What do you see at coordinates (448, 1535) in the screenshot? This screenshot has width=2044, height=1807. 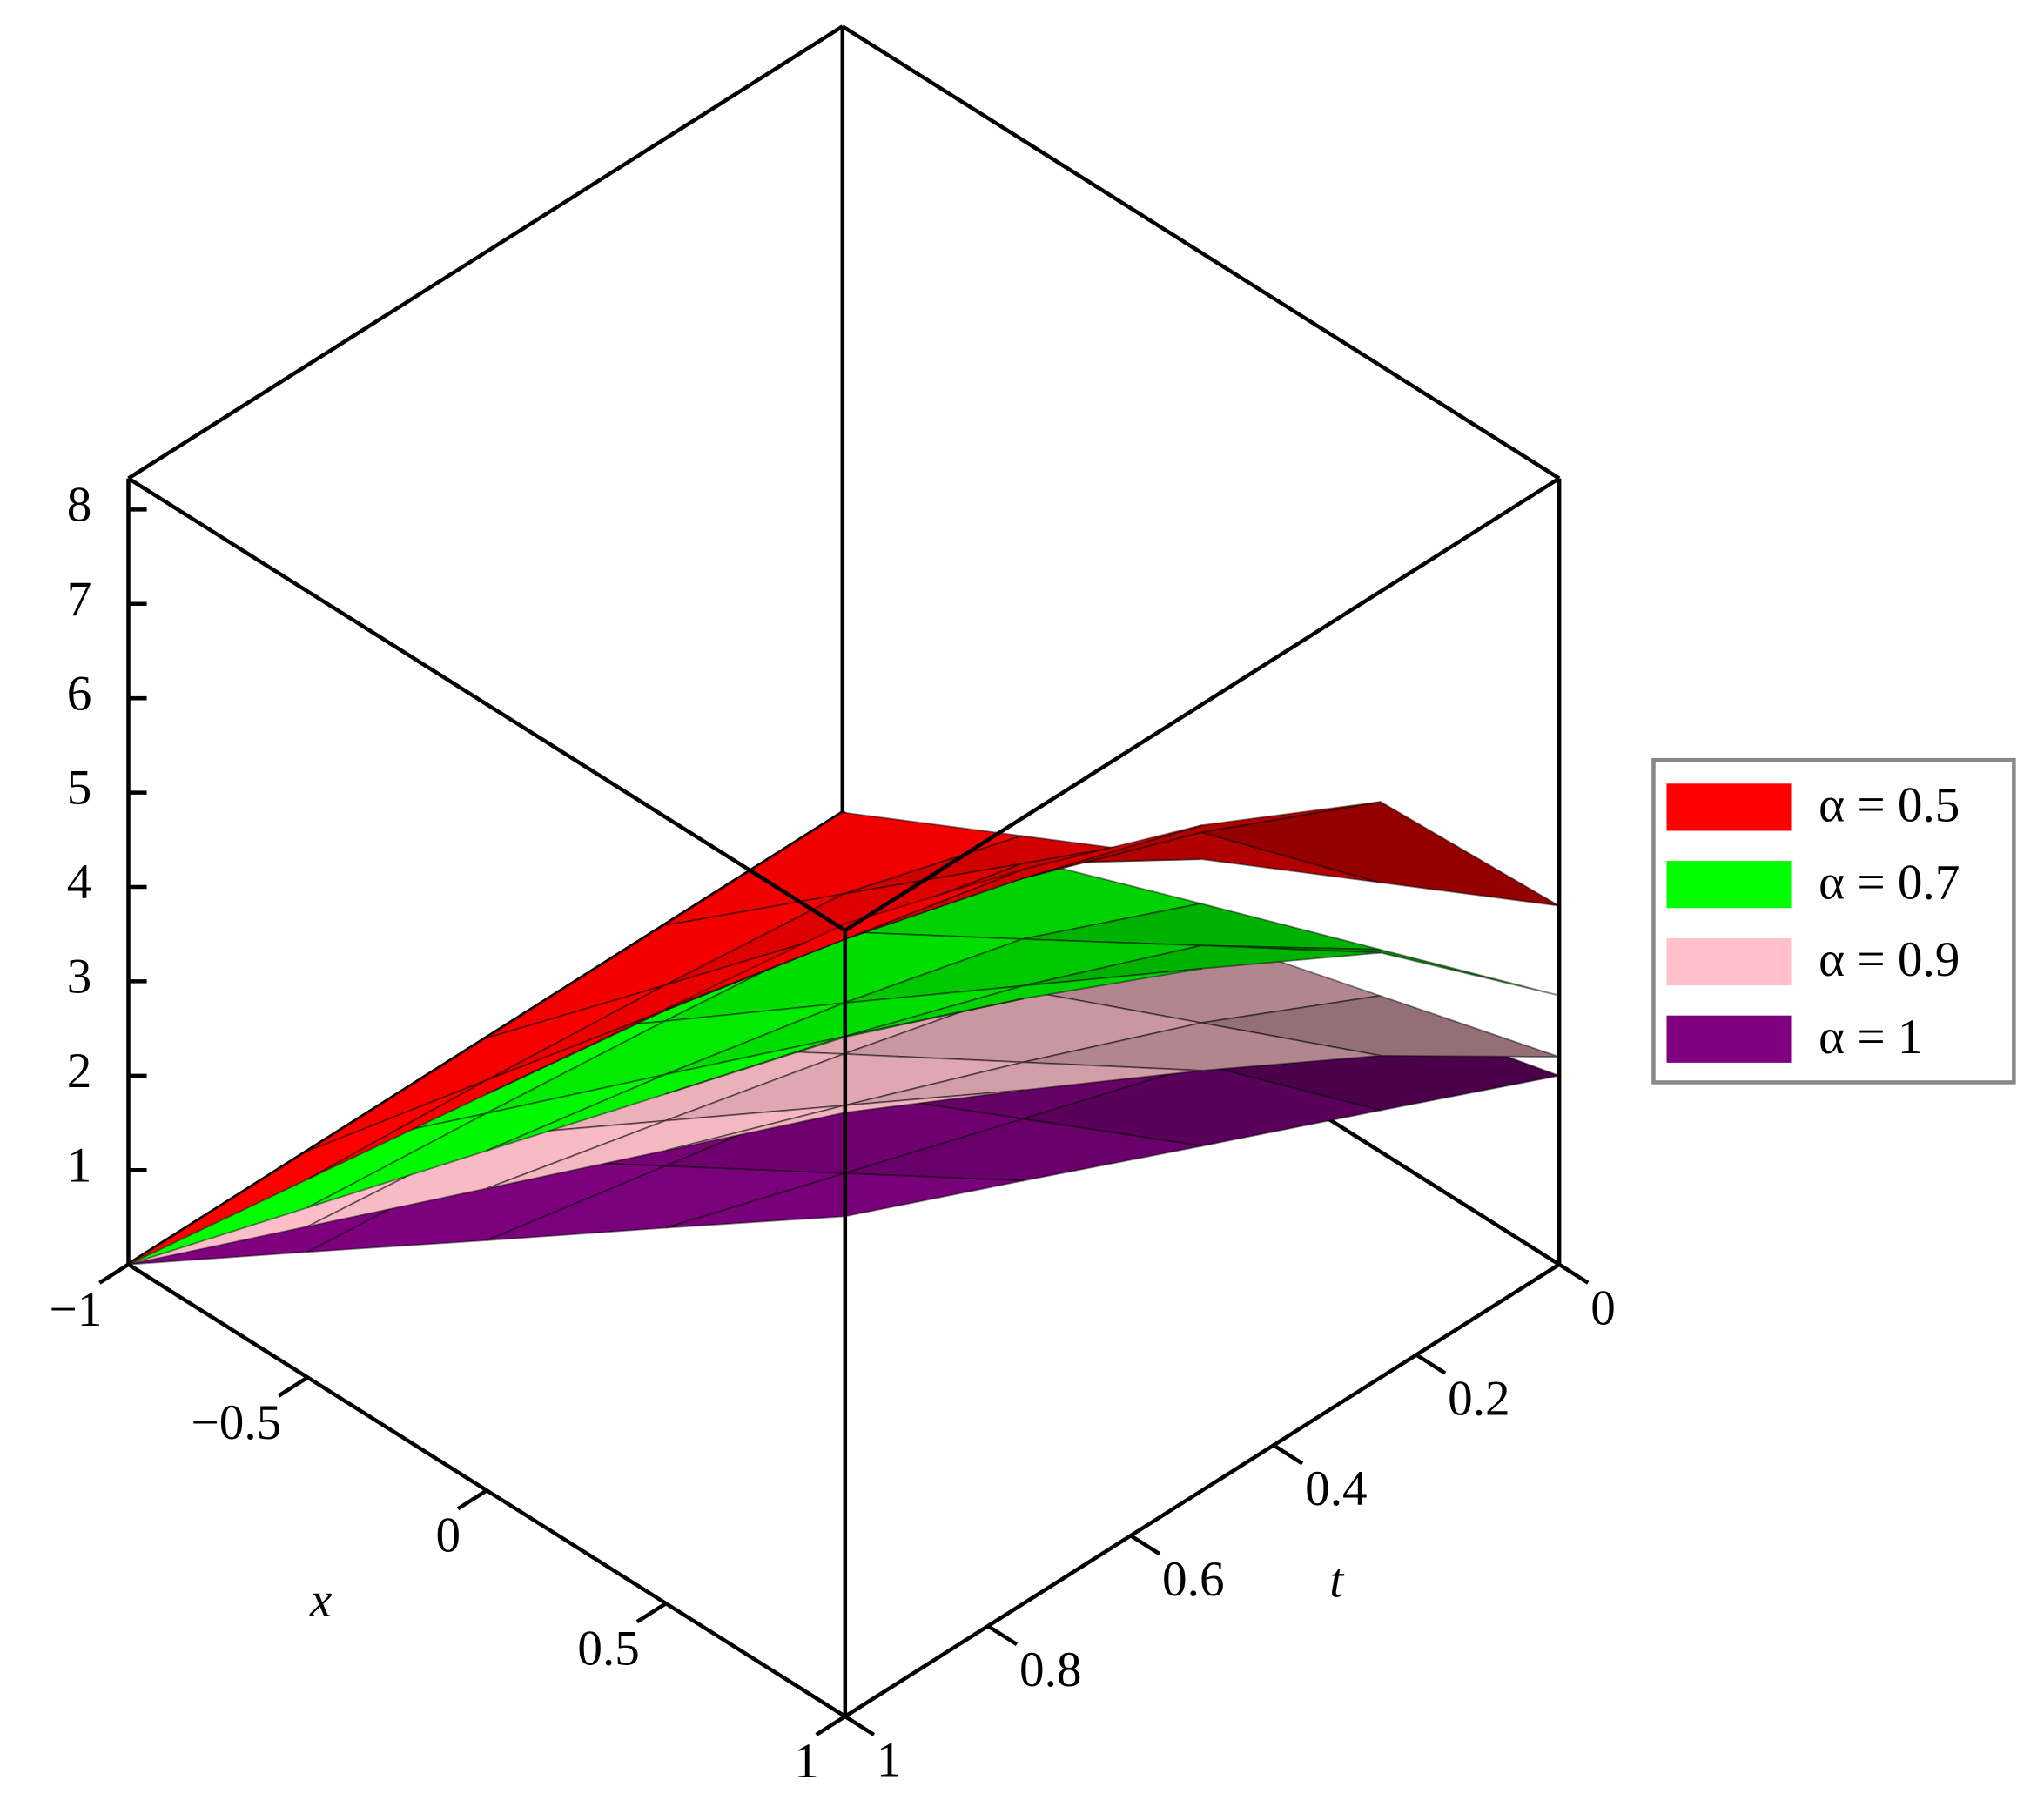 I see `x-tick-label: 0` at bounding box center [448, 1535].